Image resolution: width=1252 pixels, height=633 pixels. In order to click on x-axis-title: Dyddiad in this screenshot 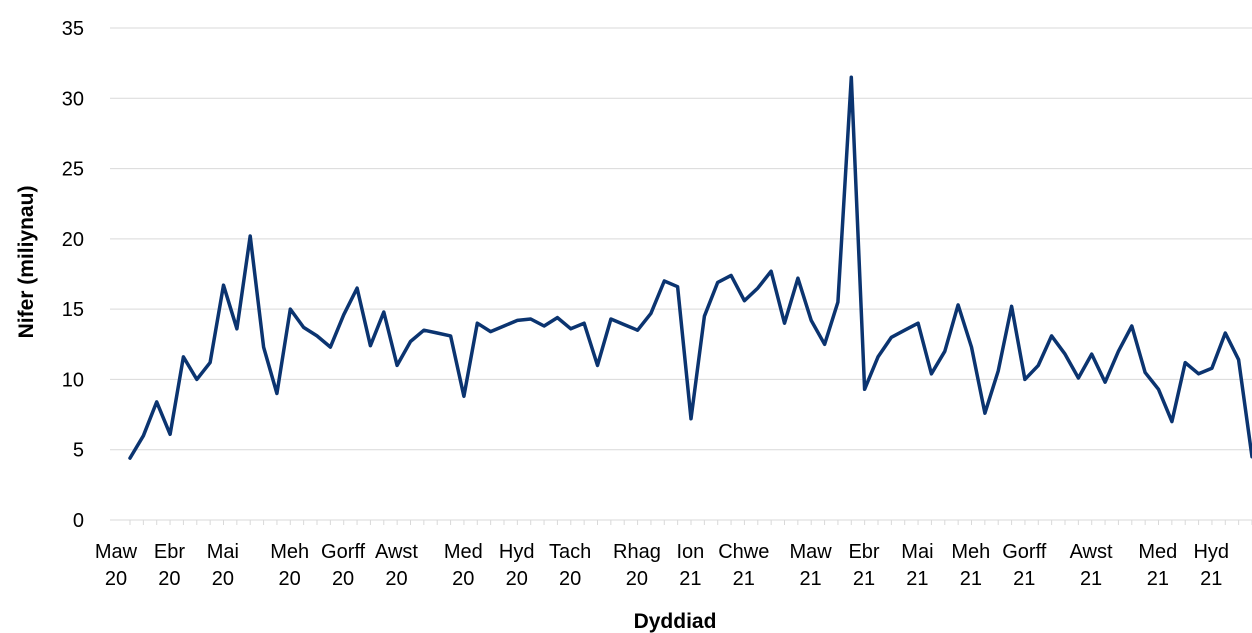, I will do `click(675, 621)`.